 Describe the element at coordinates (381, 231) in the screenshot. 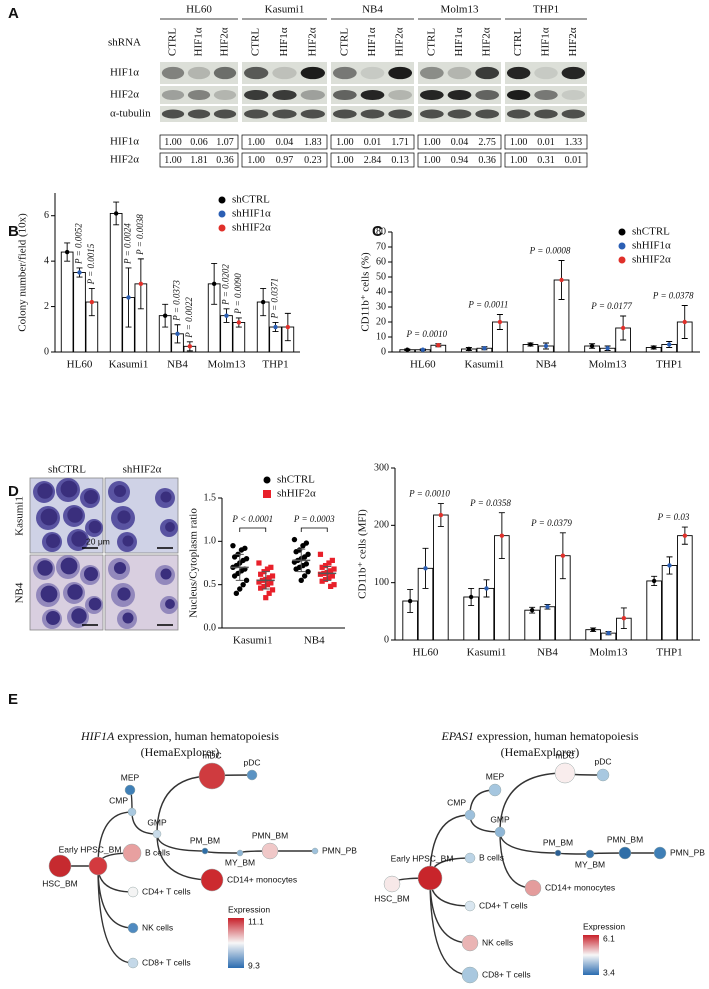

I see `y-tick-label: 80` at that location.